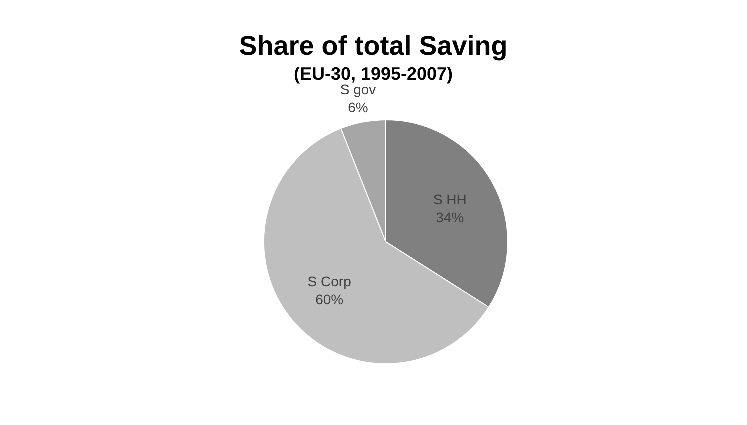 The width and height of the screenshot is (747, 425). What do you see at coordinates (330, 300) in the screenshot?
I see `data-label: 60%` at bounding box center [330, 300].